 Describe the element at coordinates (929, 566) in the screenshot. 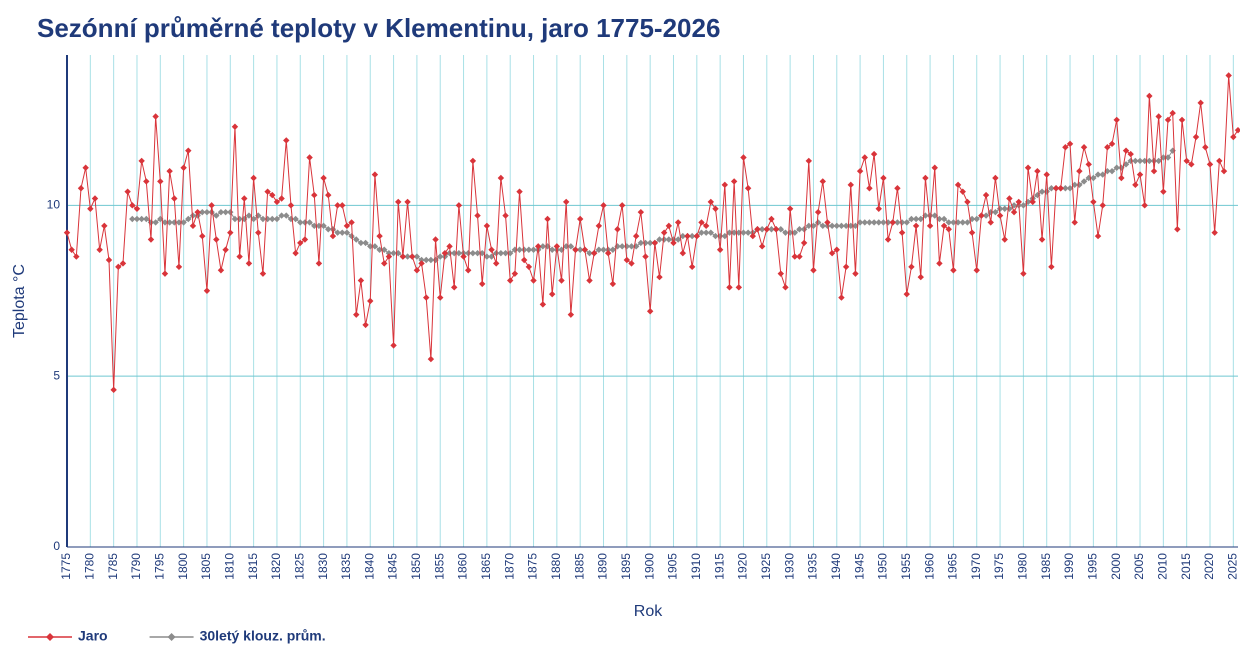

I see `x-tick-label: 1960` at that location.